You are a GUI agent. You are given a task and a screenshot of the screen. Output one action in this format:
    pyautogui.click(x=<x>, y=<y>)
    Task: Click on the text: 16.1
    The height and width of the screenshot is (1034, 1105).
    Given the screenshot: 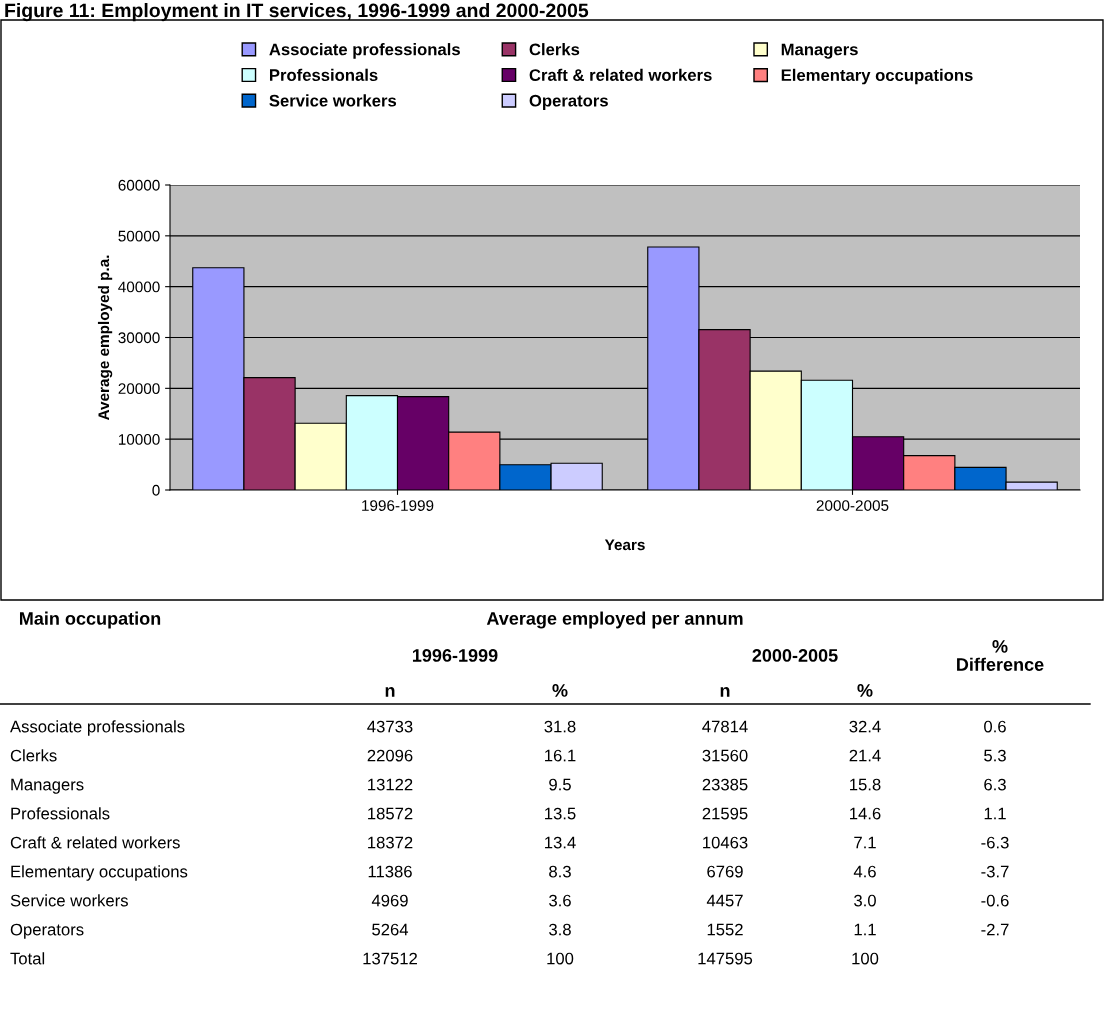 What is the action you would take?
    pyautogui.click(x=560, y=755)
    